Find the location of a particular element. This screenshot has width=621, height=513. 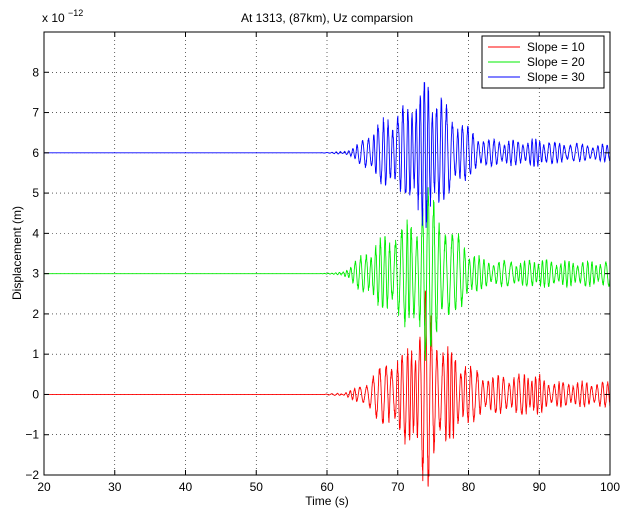

y-tick-label: −1 is located at coordinates (32, 435).